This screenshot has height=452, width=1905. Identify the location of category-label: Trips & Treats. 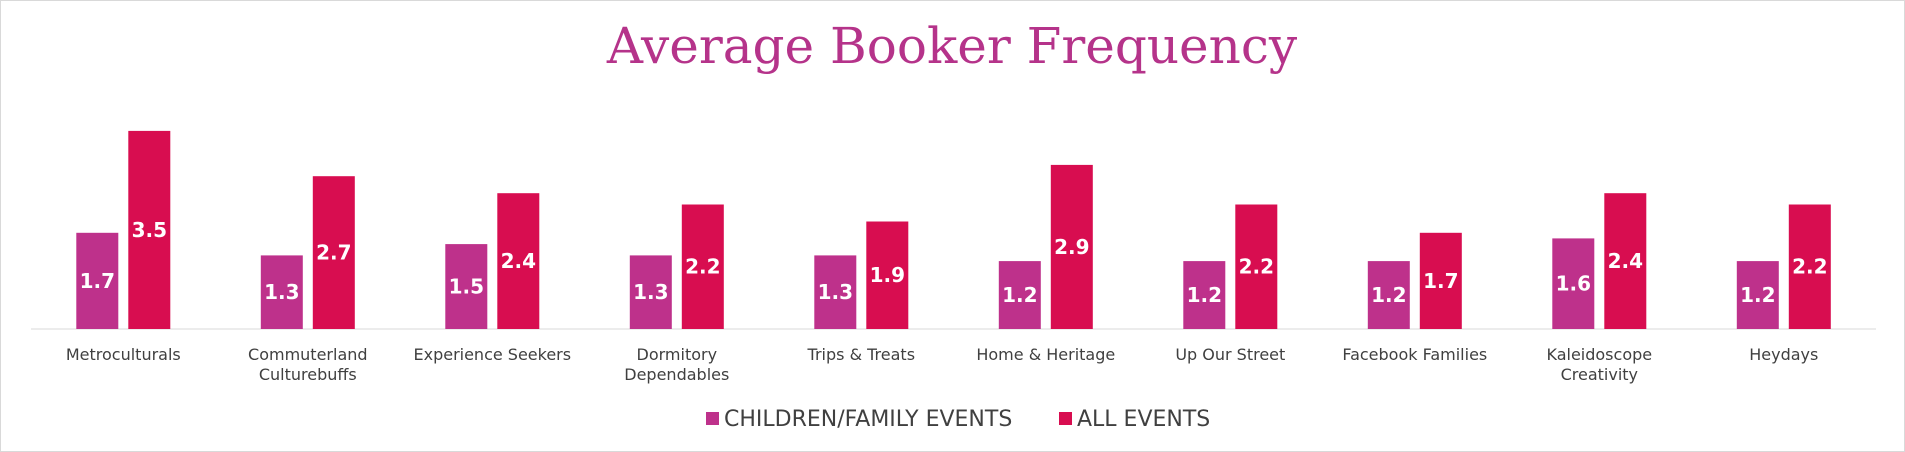
(861, 354).